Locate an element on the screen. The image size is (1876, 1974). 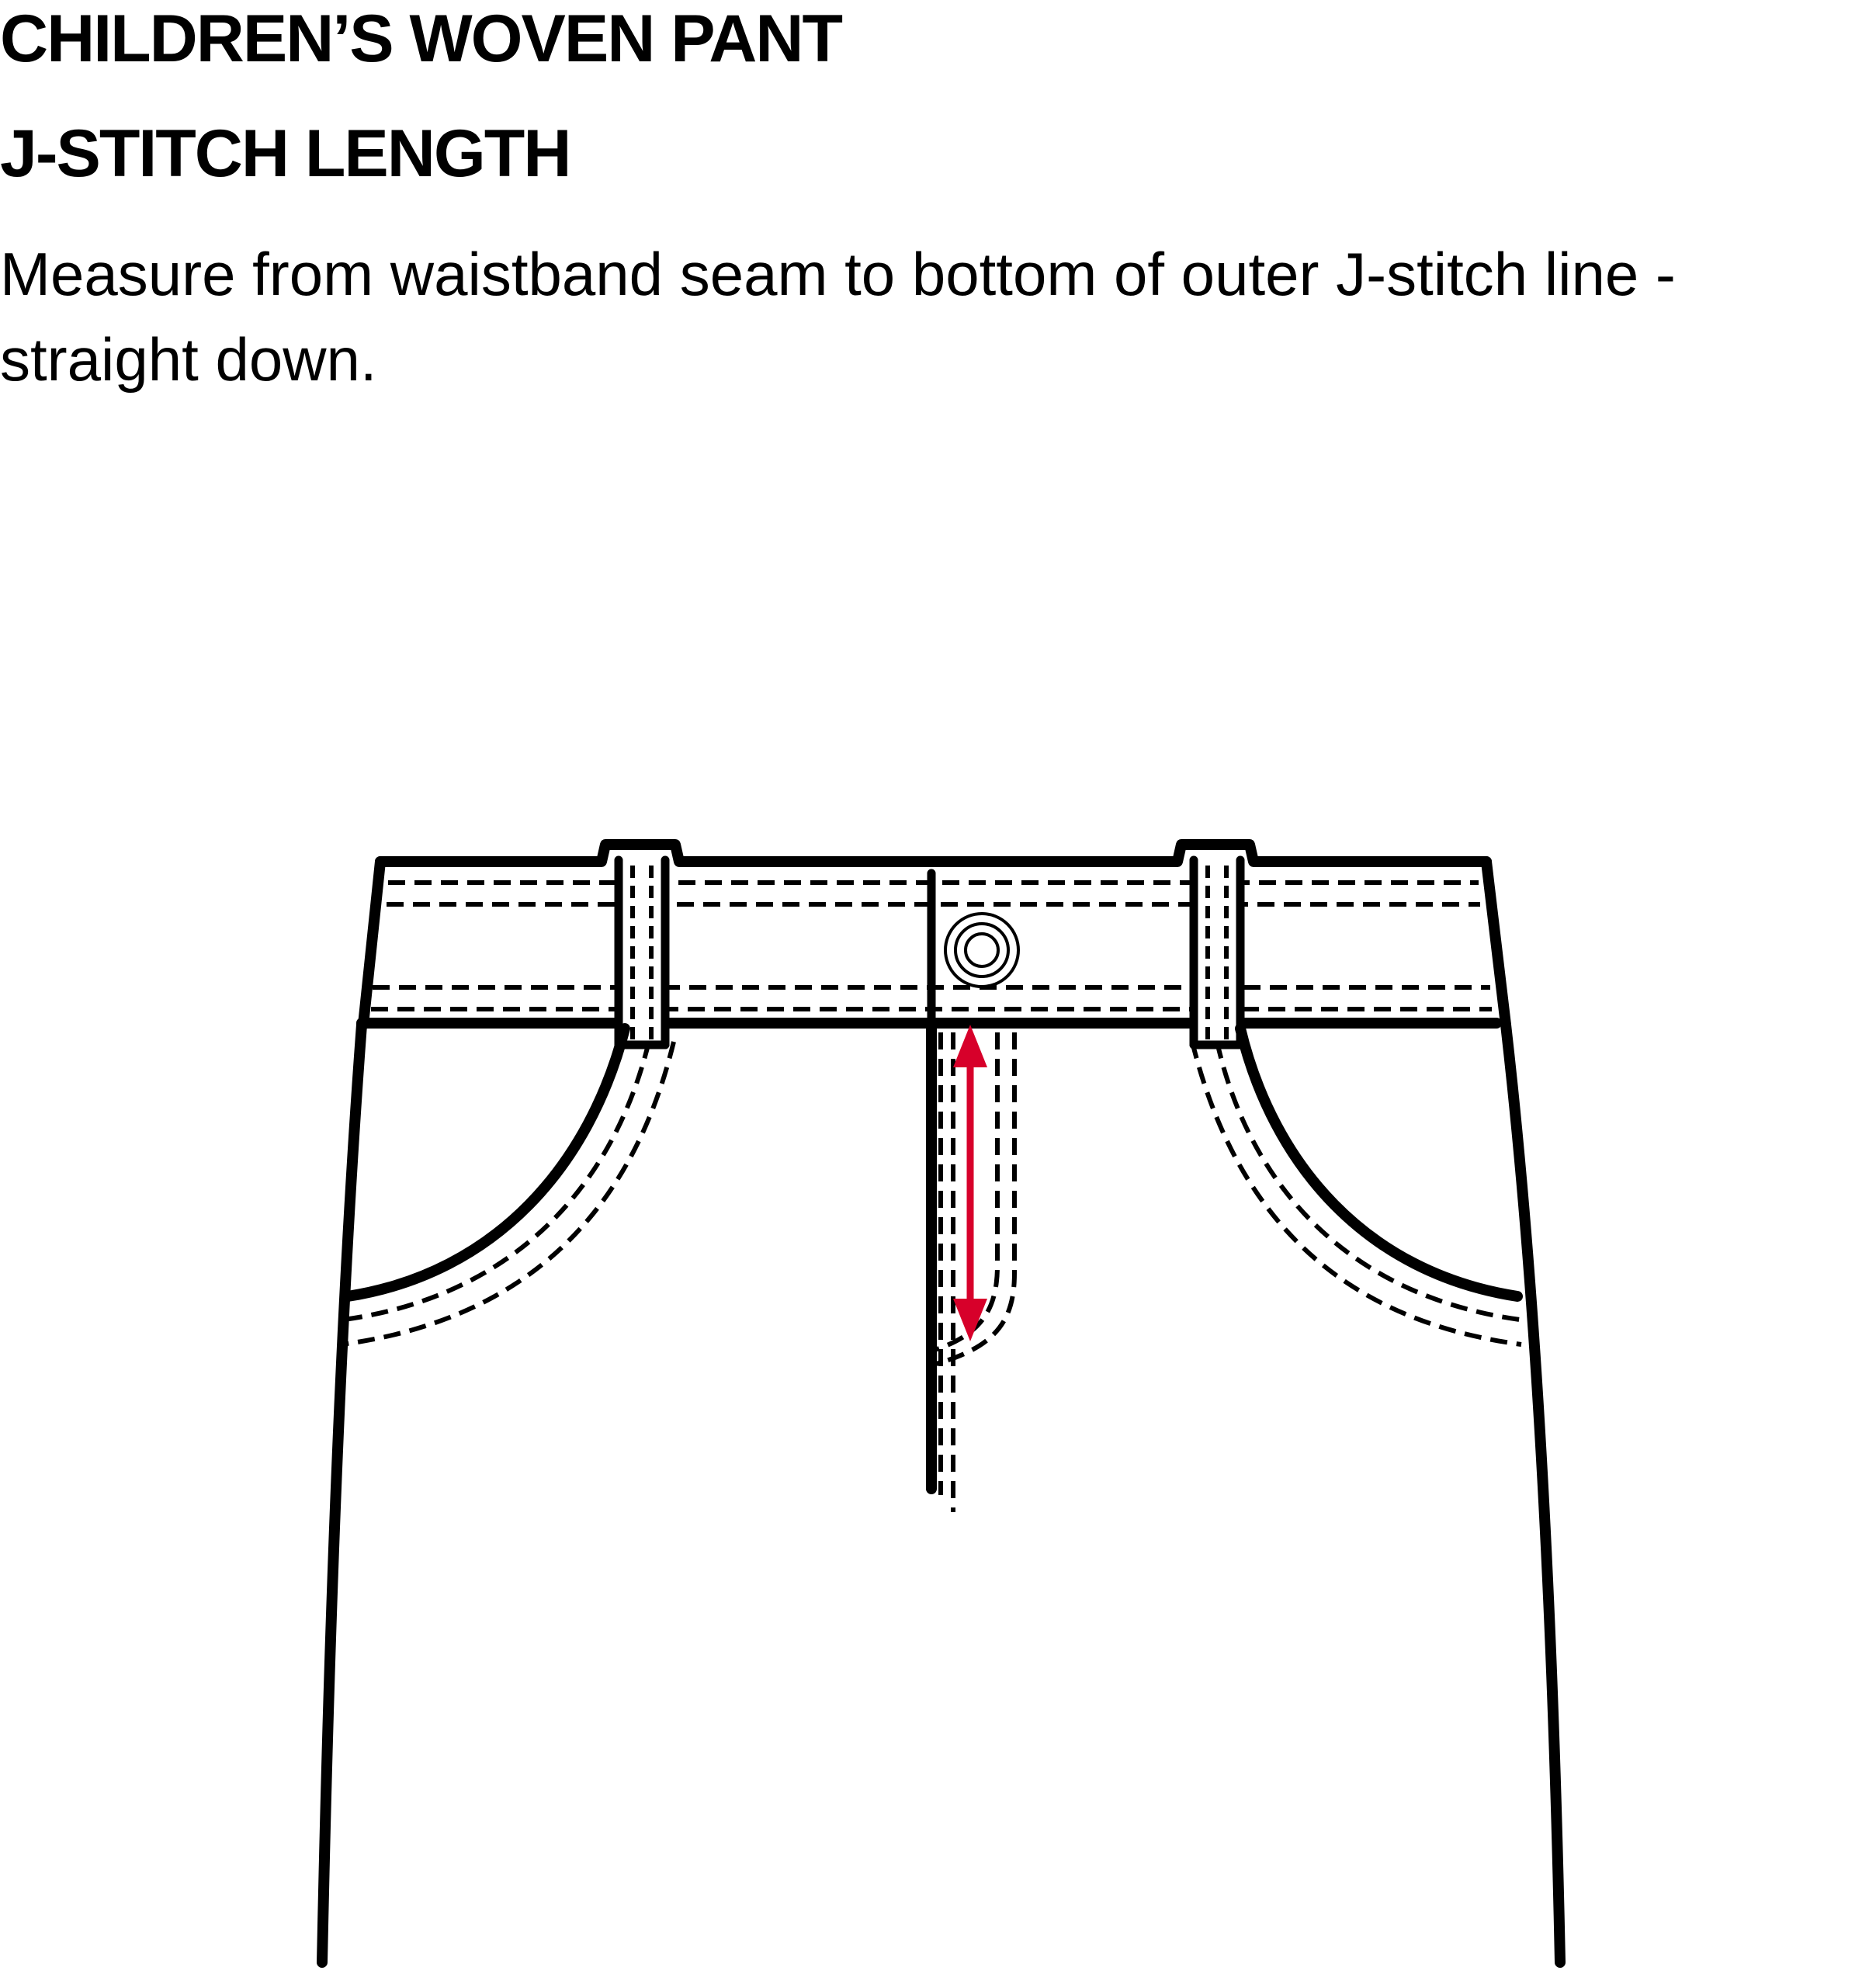
waistband-left-edge is located at coordinates (372, 943).